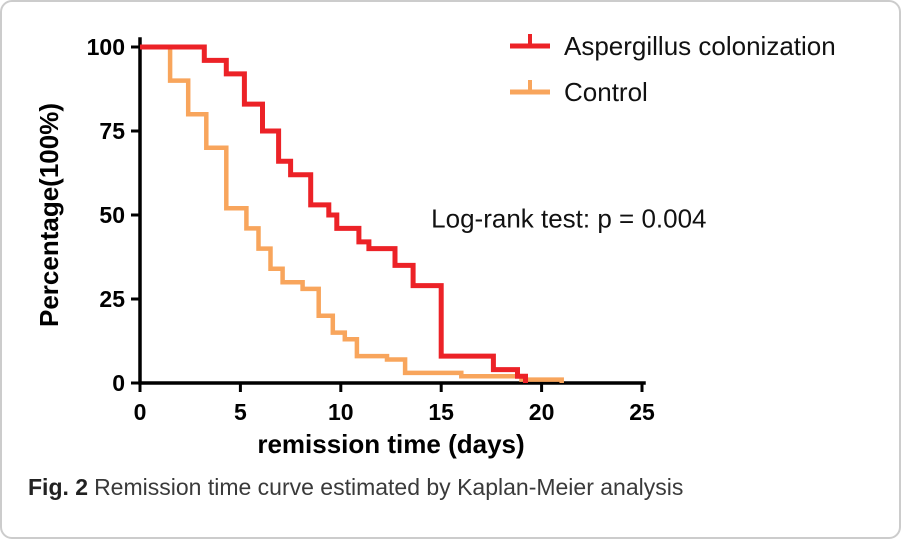  I want to click on x-tick-label: 20, so click(542, 412).